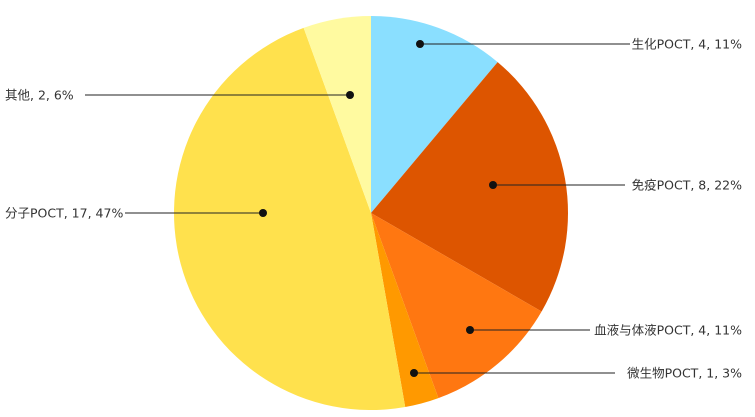 The height and width of the screenshot is (417, 755). What do you see at coordinates (684, 373) in the screenshot?
I see `slice-label: 微生物POCT, 1, 3%` at bounding box center [684, 373].